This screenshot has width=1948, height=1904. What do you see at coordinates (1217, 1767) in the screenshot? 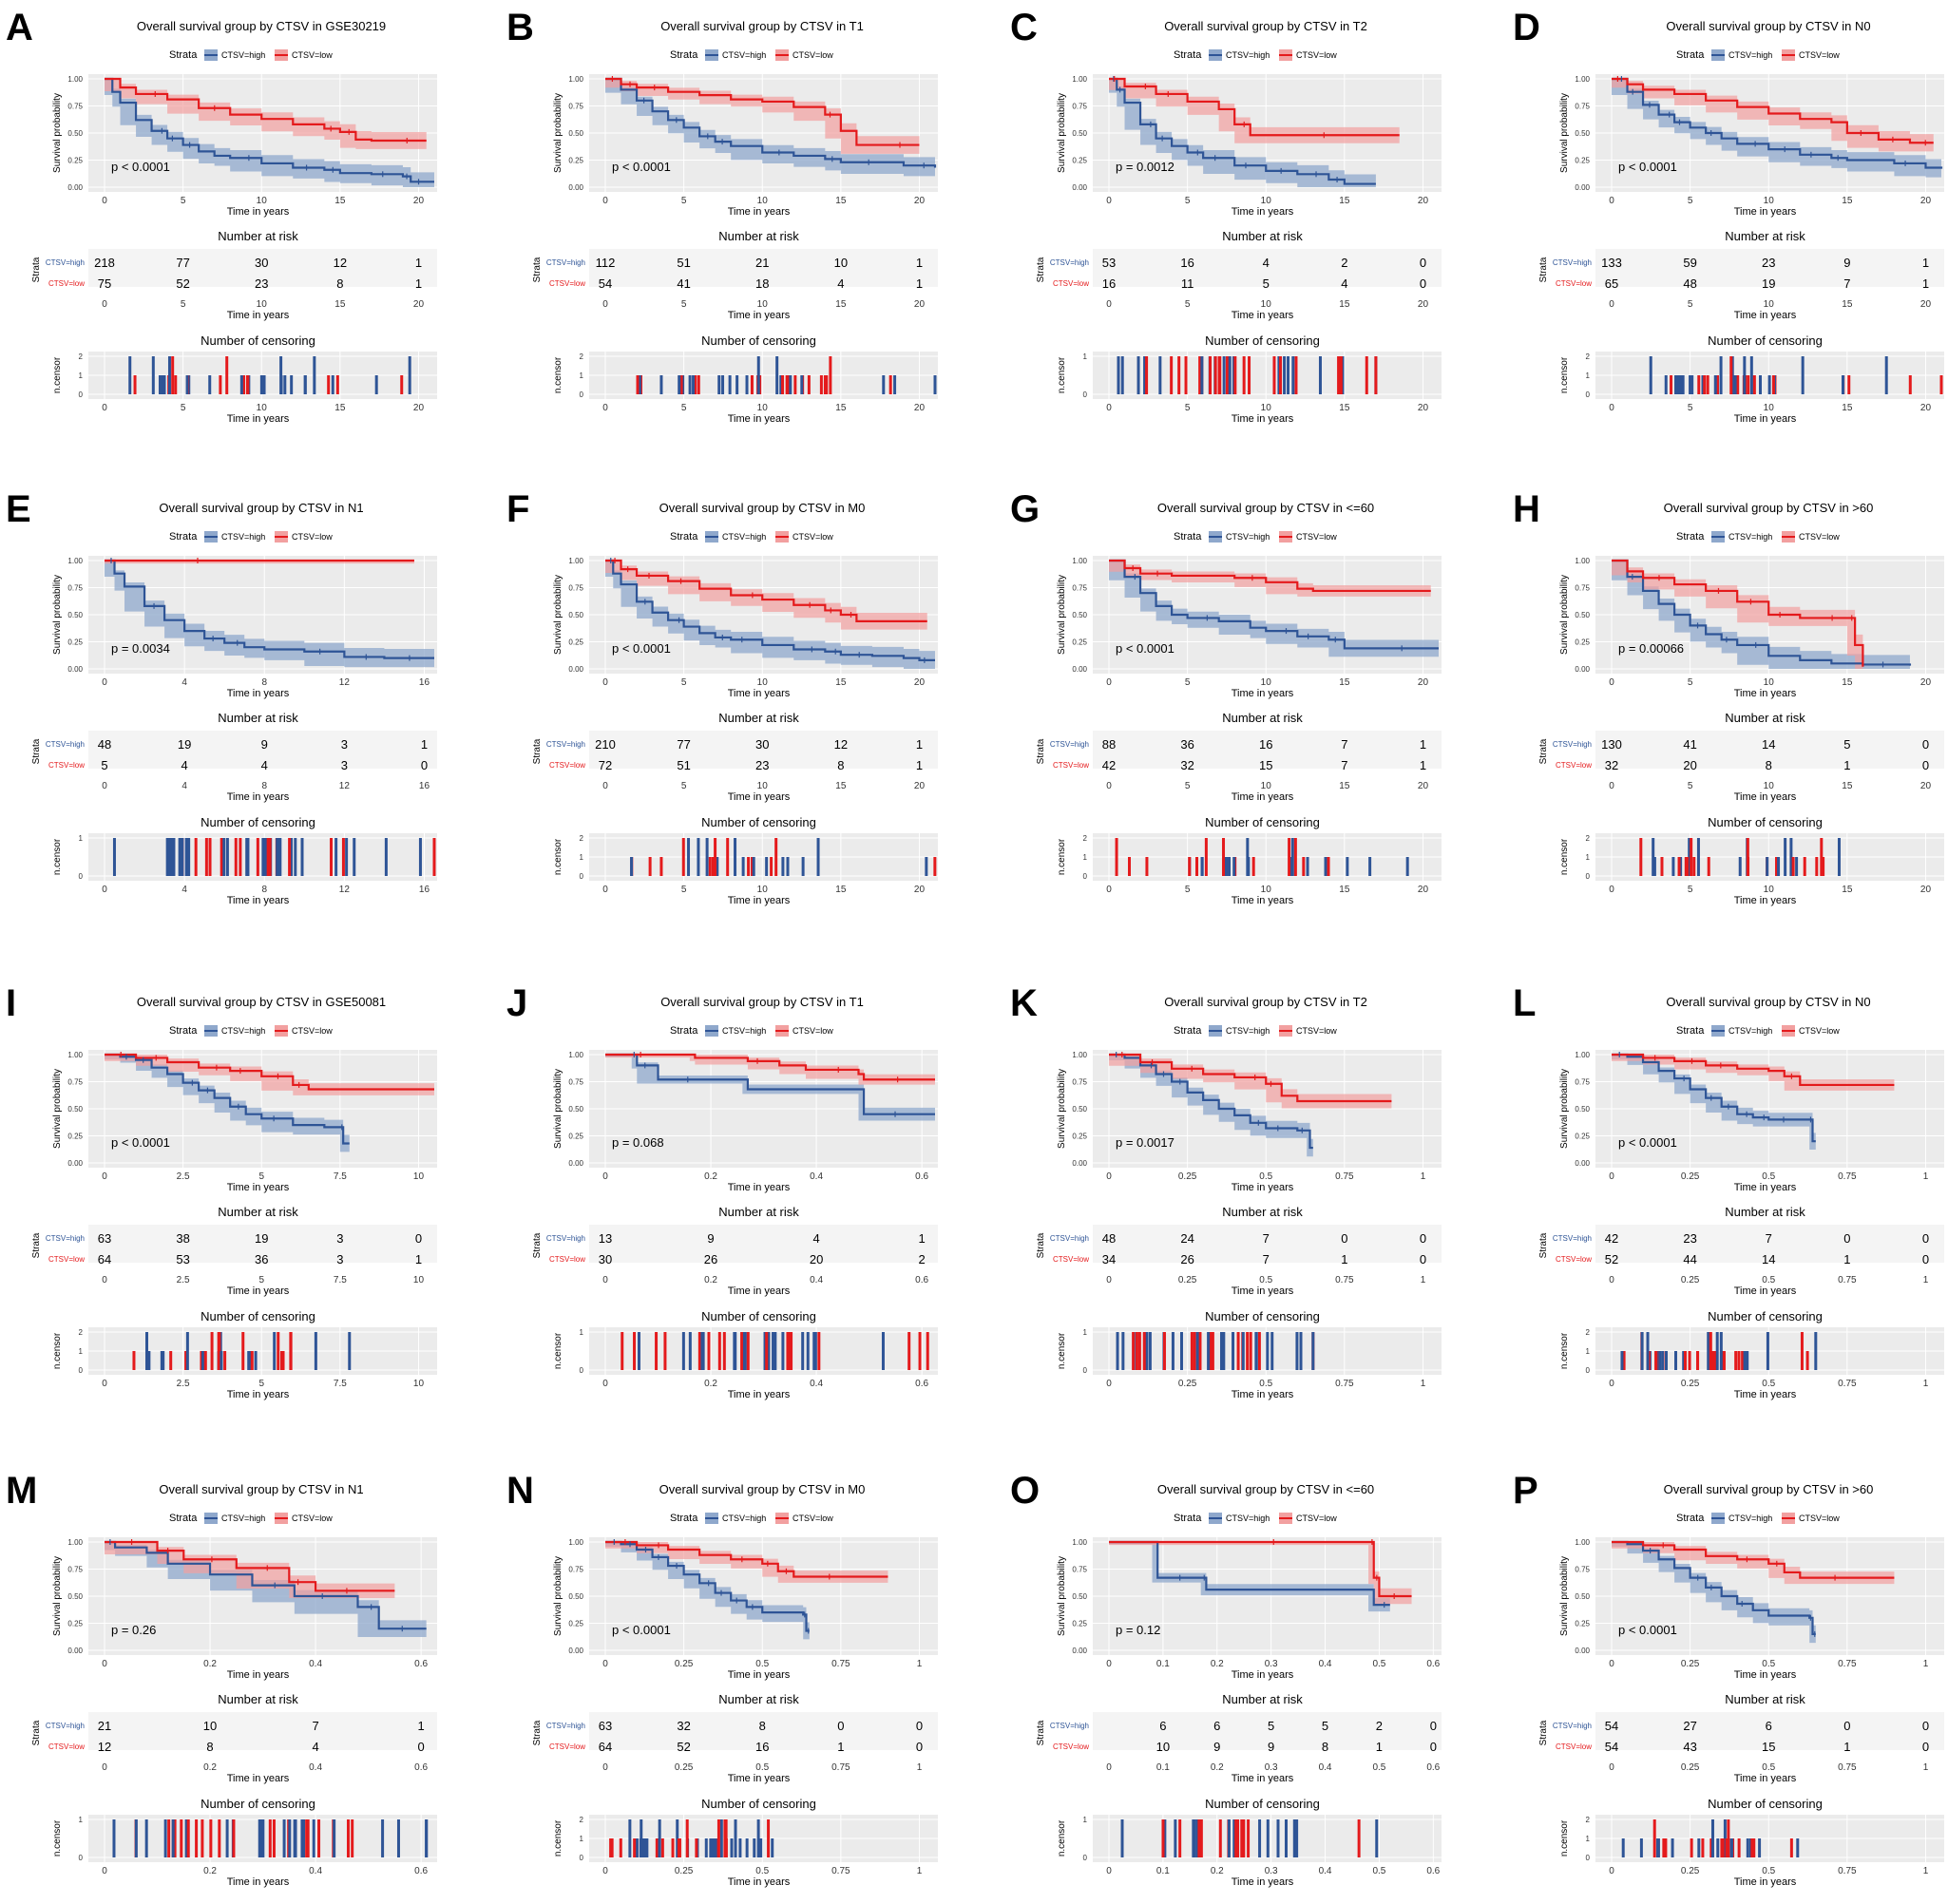
I see `risk-x-tick-label: 0.2` at bounding box center [1217, 1767].